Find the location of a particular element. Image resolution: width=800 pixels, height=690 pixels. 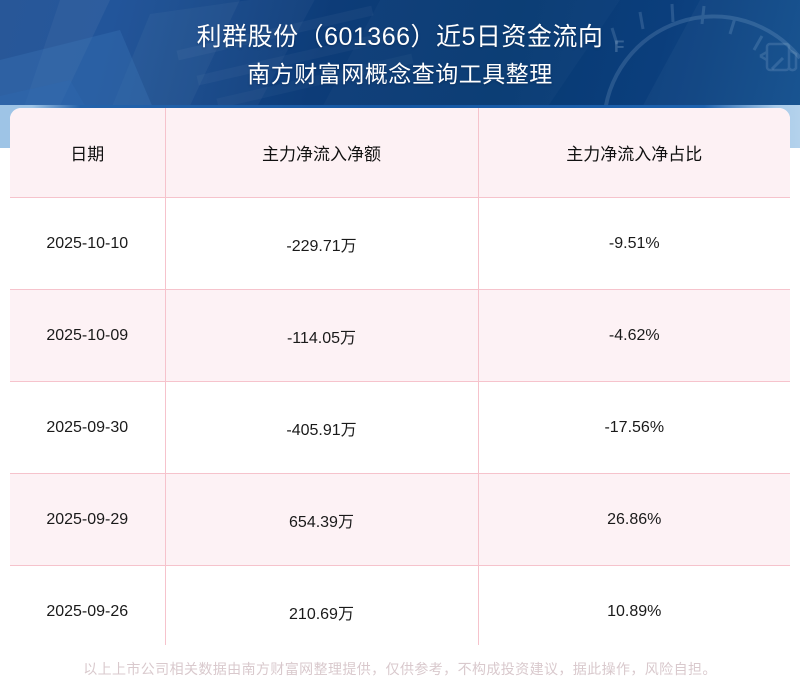

cell-date: 2025-09-26 is located at coordinates (88, 605).